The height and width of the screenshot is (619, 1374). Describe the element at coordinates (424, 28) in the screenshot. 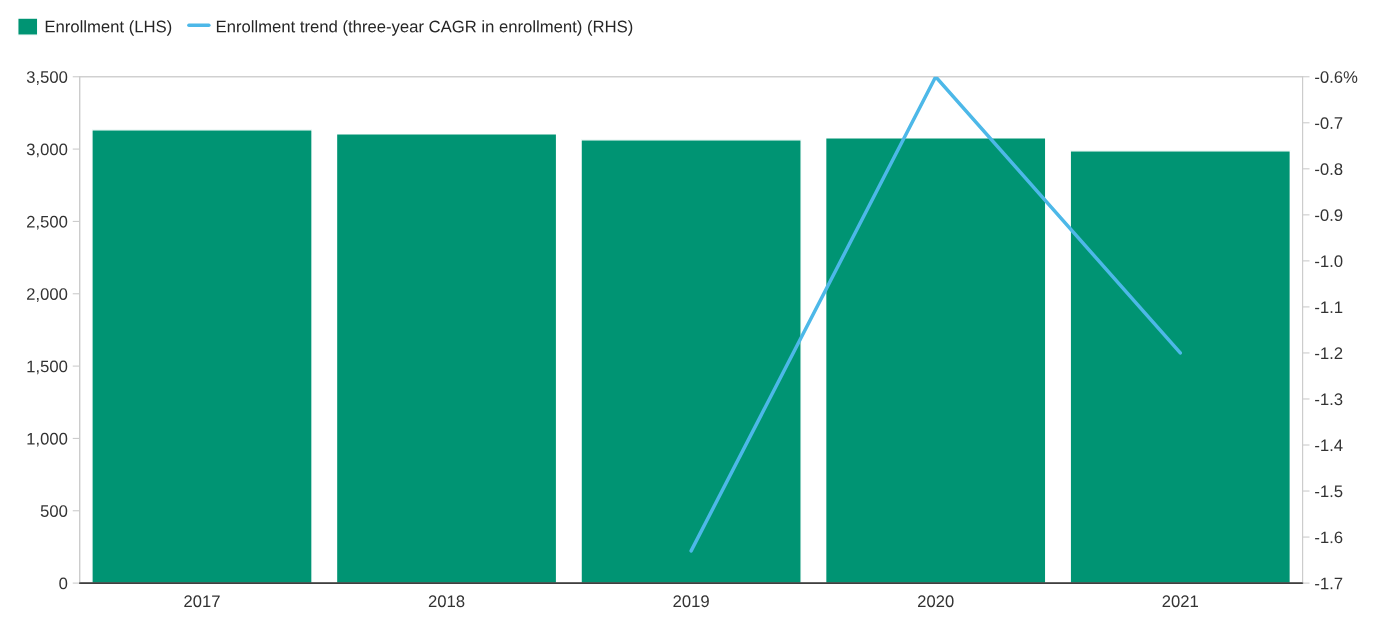

I see `legend-label: Enrollment trend (three-year CAGR in enrollment) (RHS)` at that location.